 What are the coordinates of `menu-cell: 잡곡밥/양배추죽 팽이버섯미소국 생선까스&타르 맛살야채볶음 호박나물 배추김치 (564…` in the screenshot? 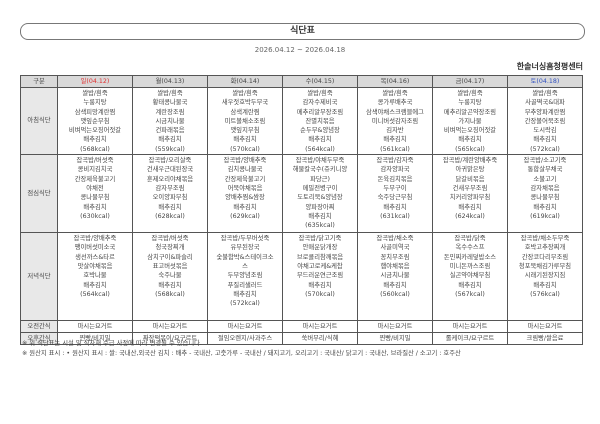 It's located at (95, 277).